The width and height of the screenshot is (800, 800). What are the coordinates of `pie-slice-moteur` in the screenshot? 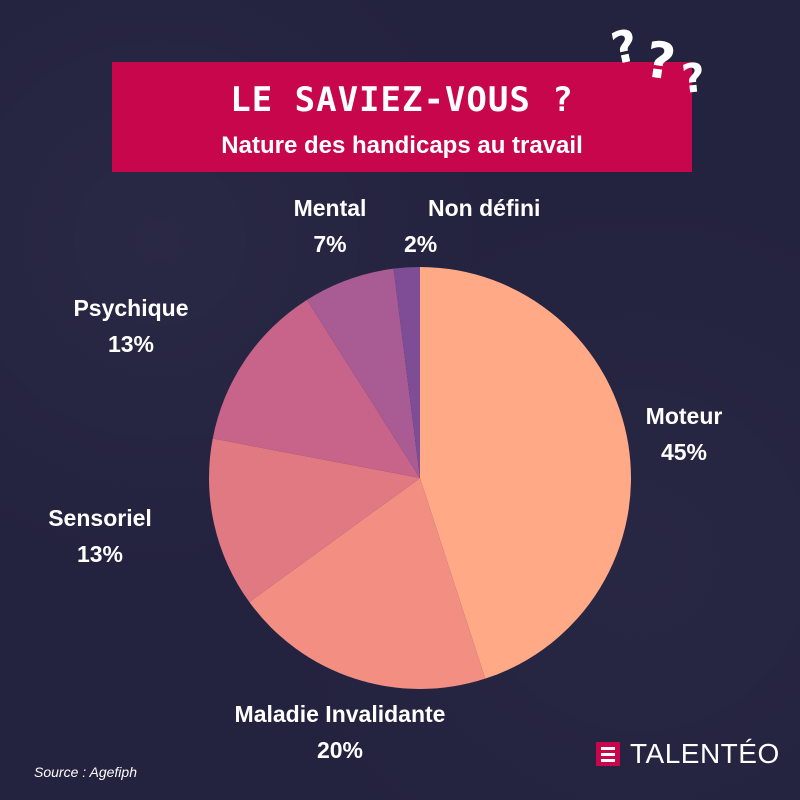 It's located at (525, 473).